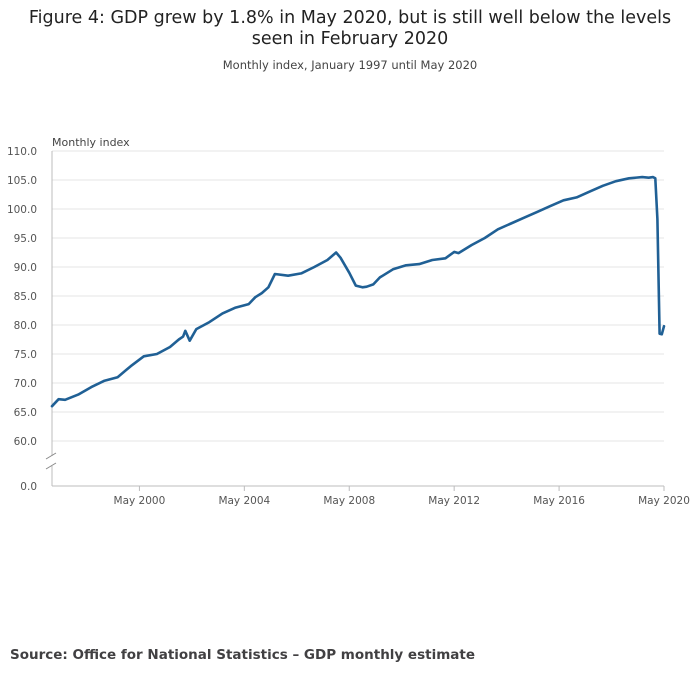 The height and width of the screenshot is (682, 700). Describe the element at coordinates (28, 487) in the screenshot. I see `y-tick-label: 0.0` at that location.